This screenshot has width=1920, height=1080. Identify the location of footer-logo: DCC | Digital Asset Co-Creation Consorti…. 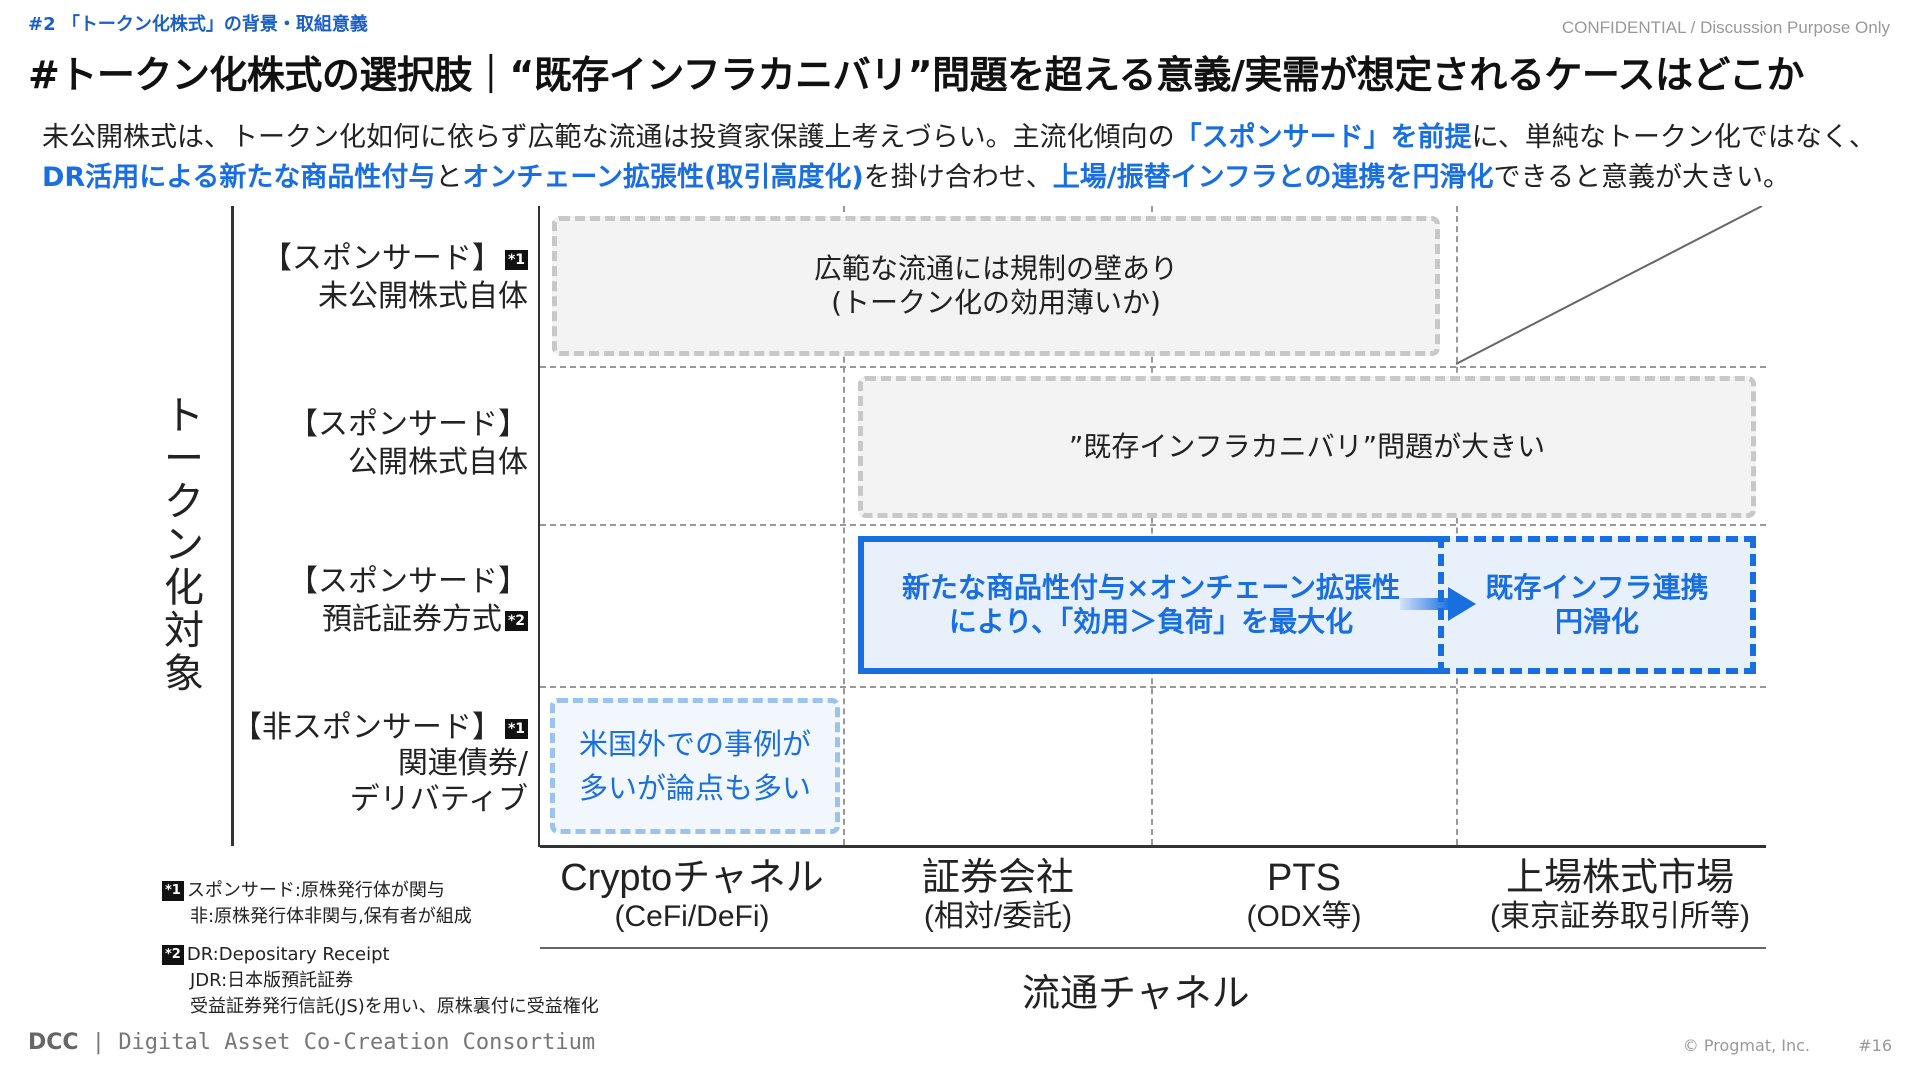
(312, 1042).